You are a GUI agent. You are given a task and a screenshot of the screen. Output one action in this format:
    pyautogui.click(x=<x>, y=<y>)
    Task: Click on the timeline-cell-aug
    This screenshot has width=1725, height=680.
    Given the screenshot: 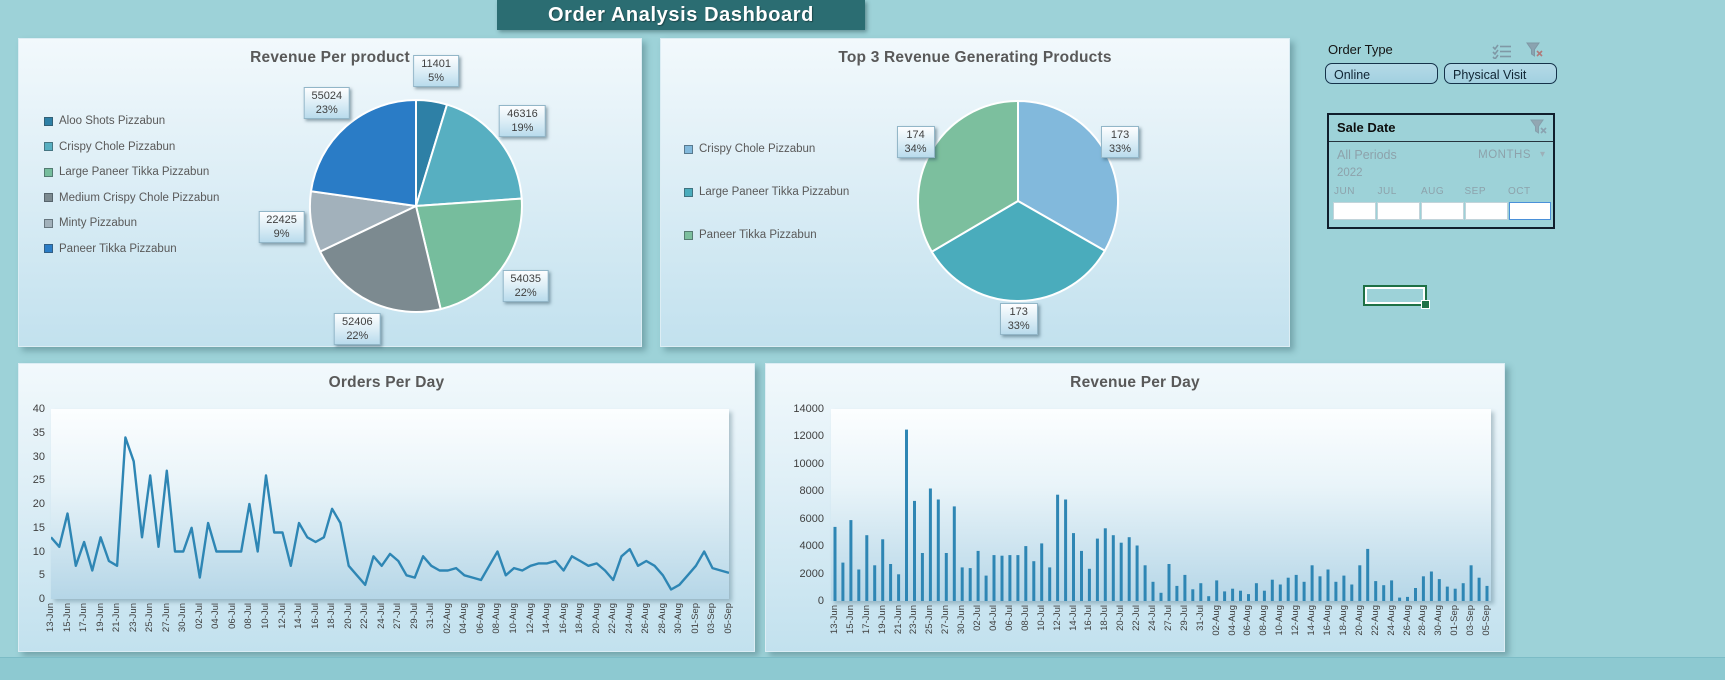 What is the action you would take?
    pyautogui.click(x=1442, y=211)
    